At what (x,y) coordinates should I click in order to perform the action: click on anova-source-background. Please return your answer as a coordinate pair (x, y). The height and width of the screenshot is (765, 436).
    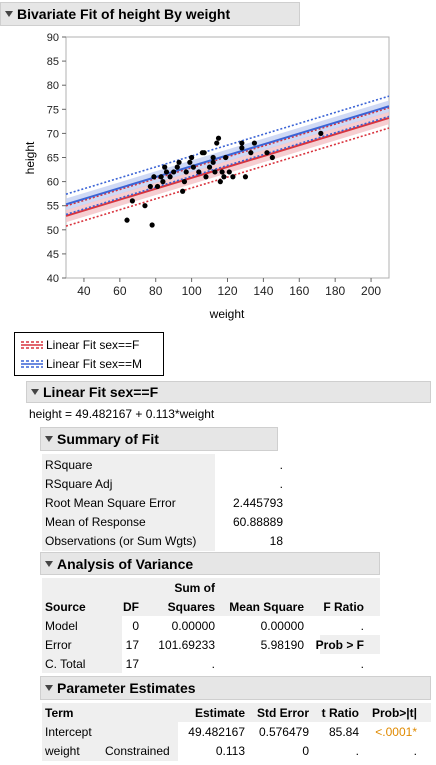
    Looking at the image, I should click on (82, 644).